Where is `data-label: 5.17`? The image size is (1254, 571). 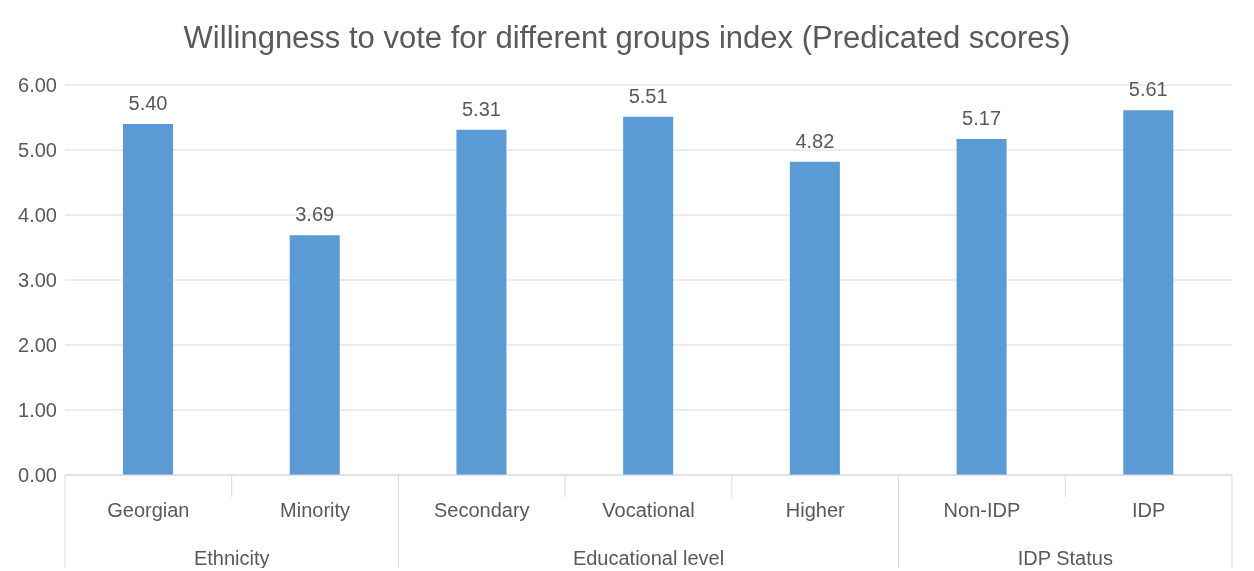 data-label: 5.17 is located at coordinates (982, 117).